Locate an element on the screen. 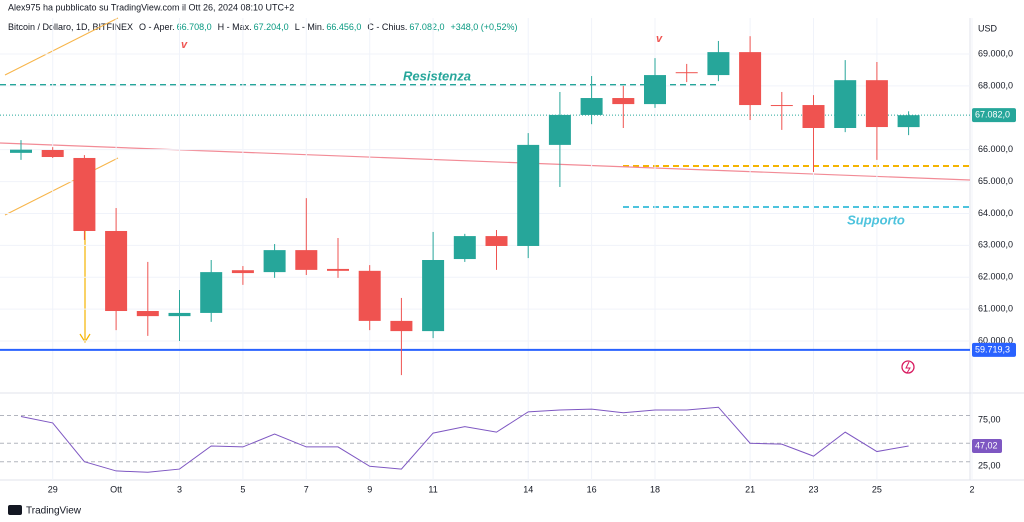 The height and width of the screenshot is (522, 1024). y-tick-label: 62.000,0 is located at coordinates (995, 277).